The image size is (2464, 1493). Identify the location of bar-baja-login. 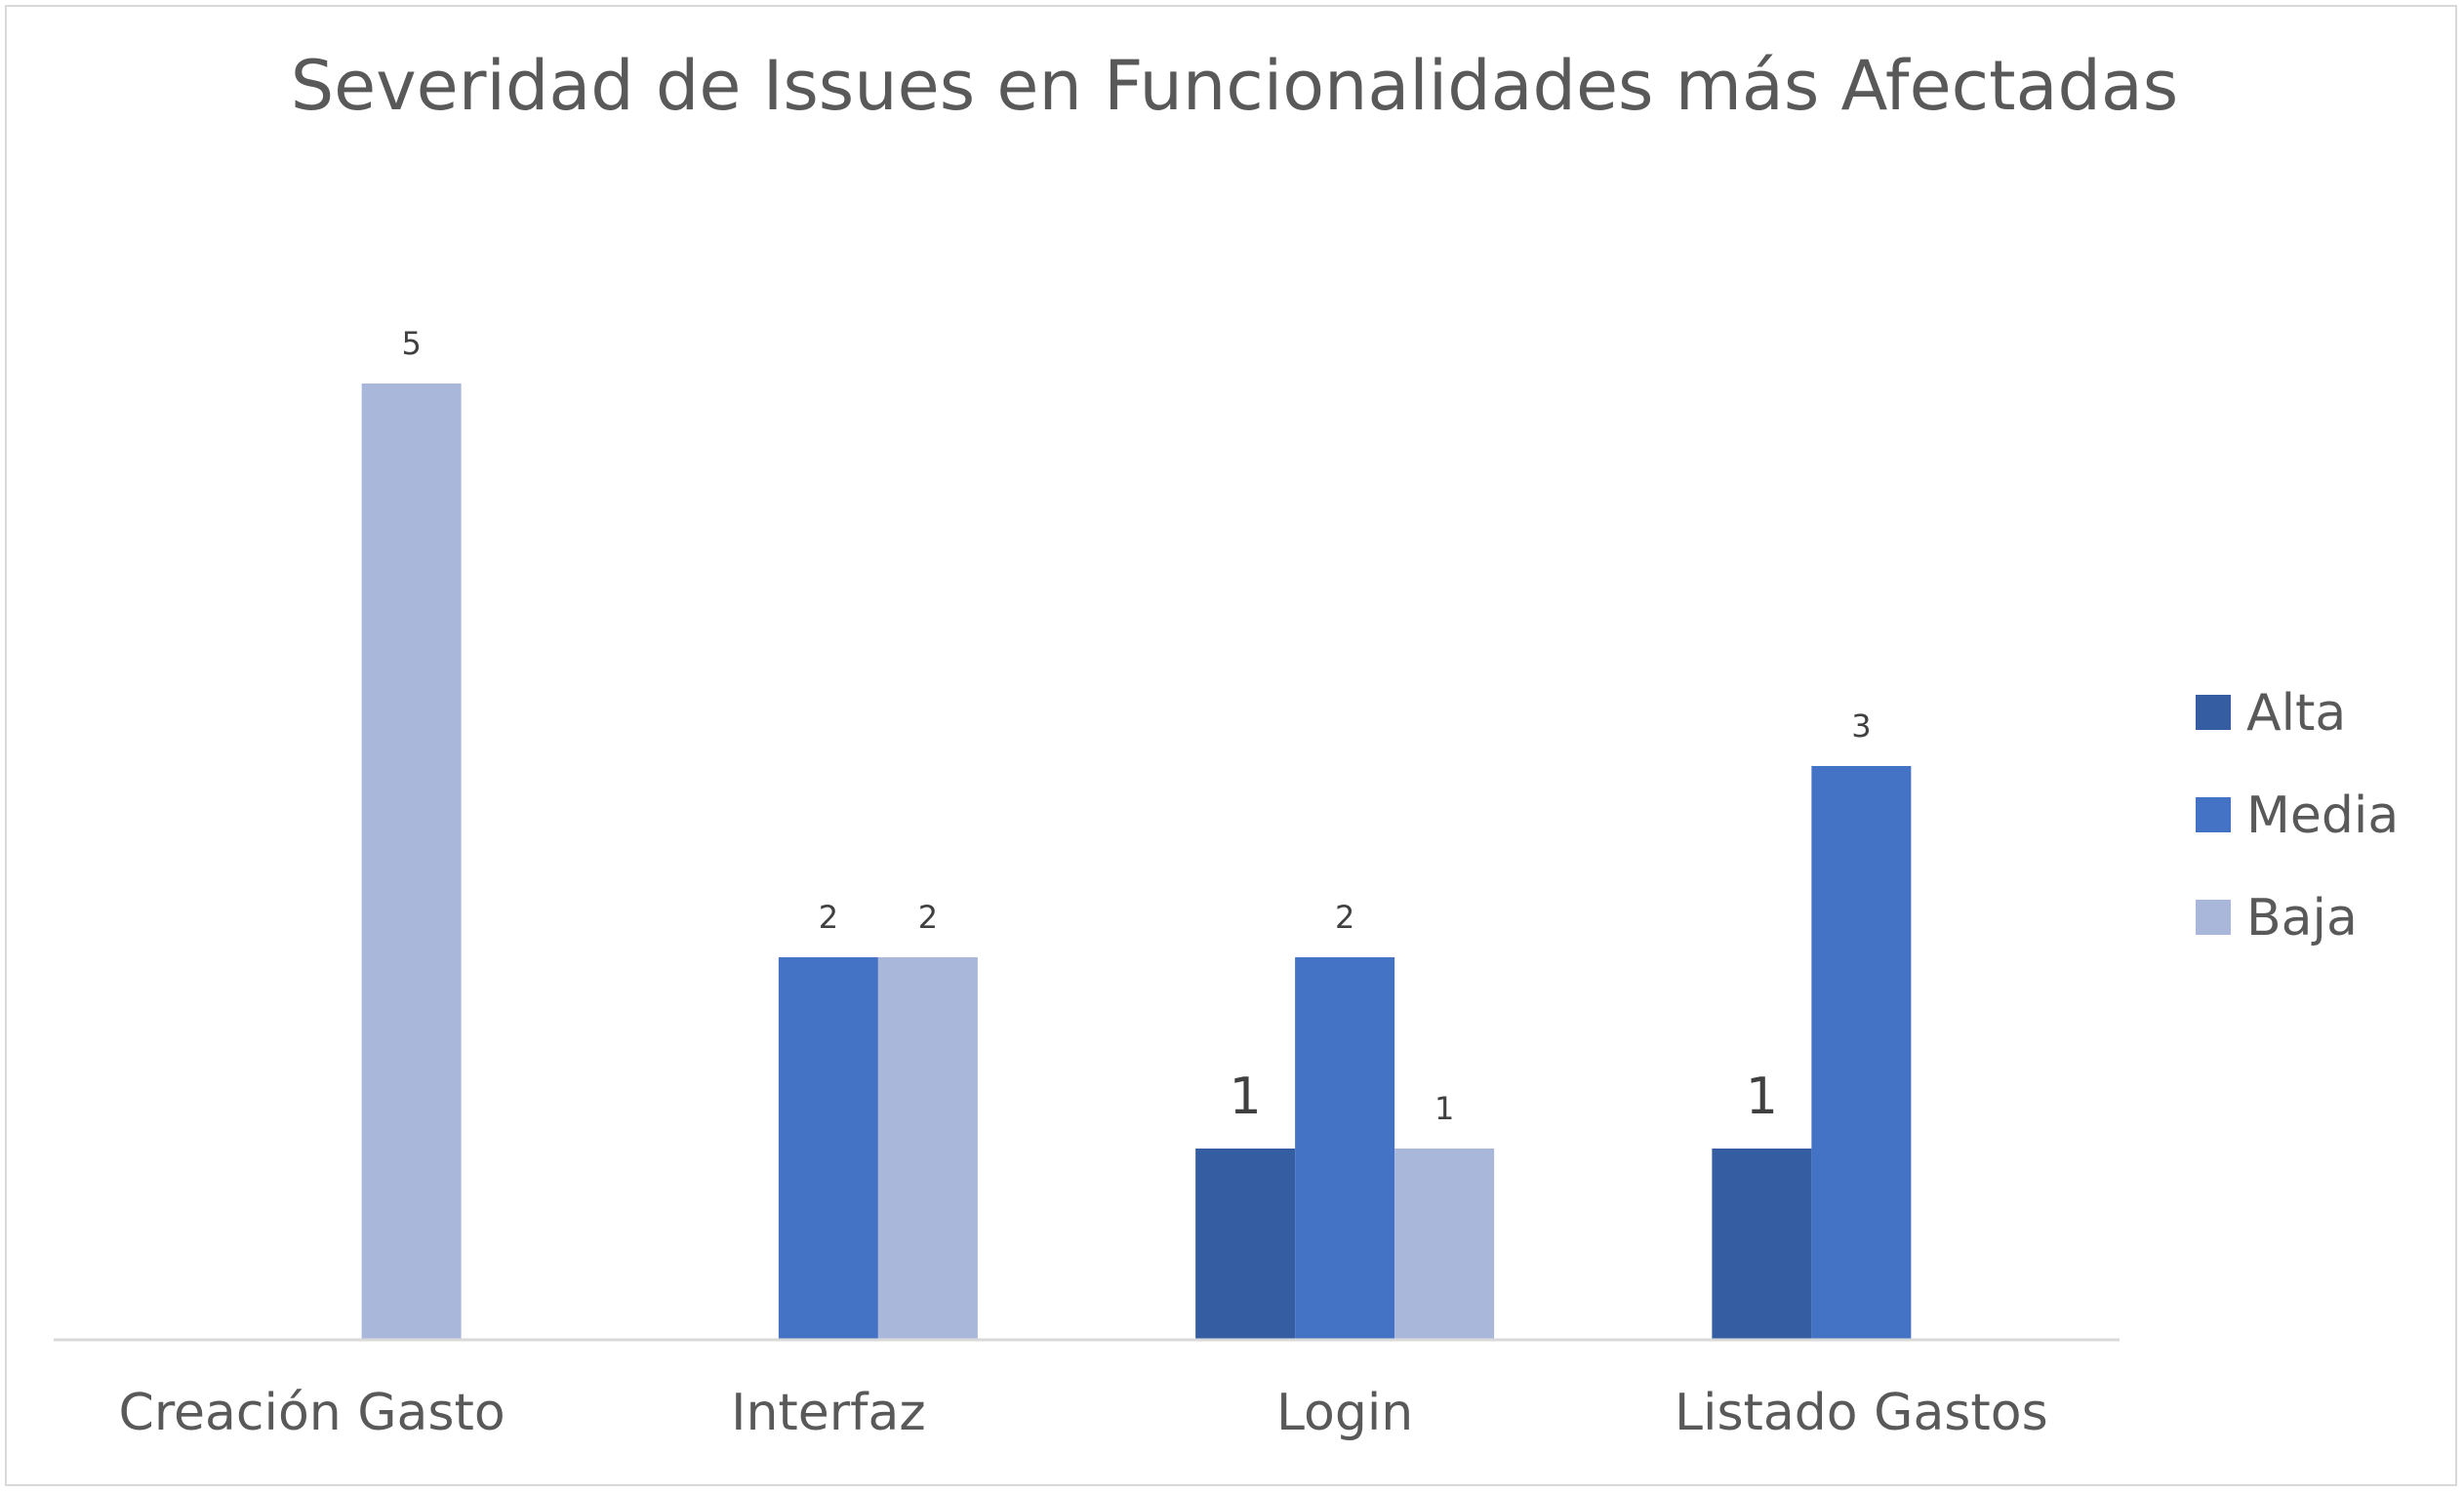
(1444, 1244).